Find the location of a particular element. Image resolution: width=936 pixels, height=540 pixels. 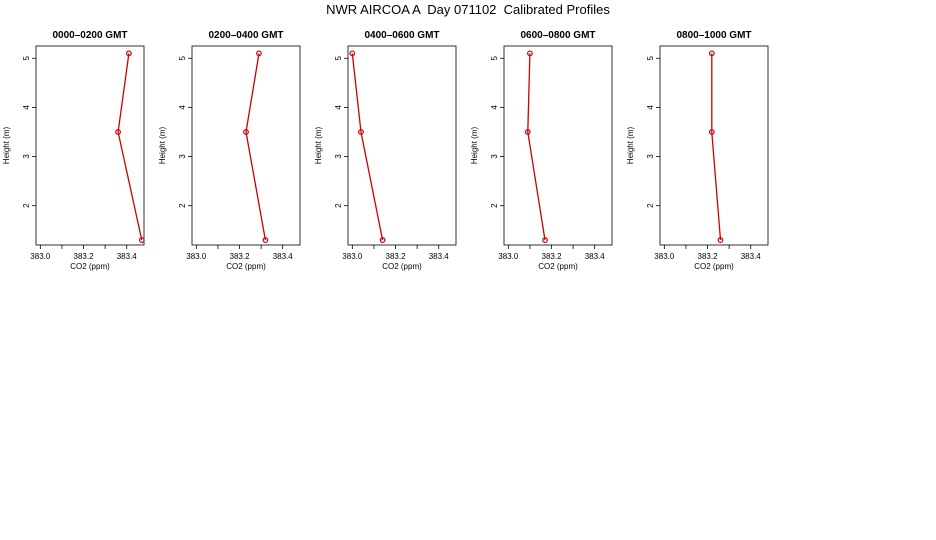

panel-title: 0600–0800 GMT is located at coordinates (557, 35).